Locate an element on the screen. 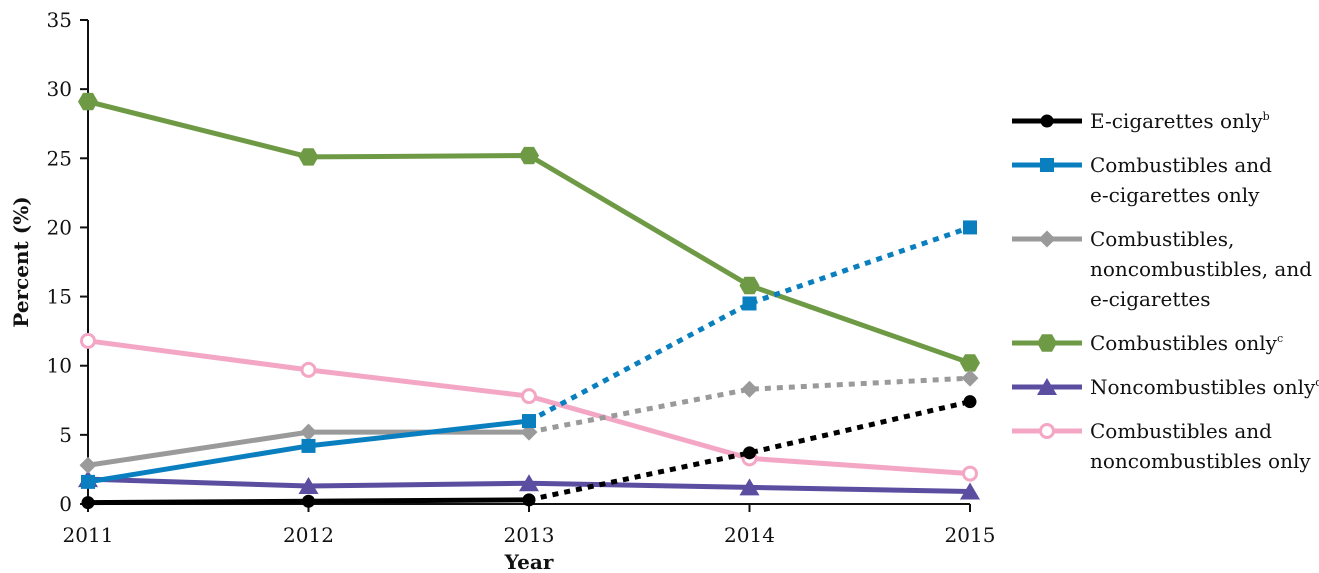  y-tick-label: 35 is located at coordinates (59, 20).